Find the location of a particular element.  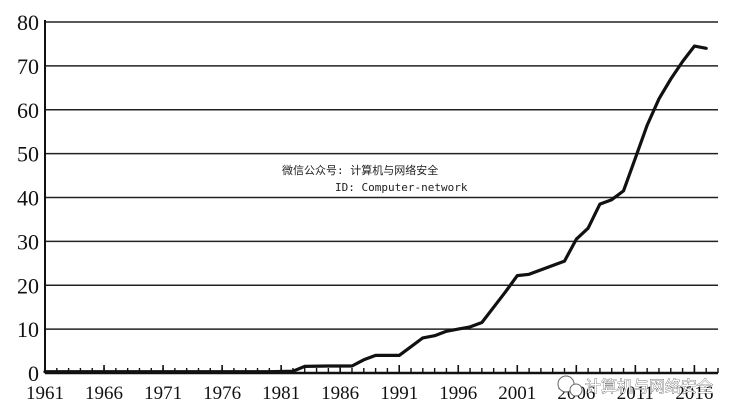

y-tick-label: 40 is located at coordinates (28, 198).